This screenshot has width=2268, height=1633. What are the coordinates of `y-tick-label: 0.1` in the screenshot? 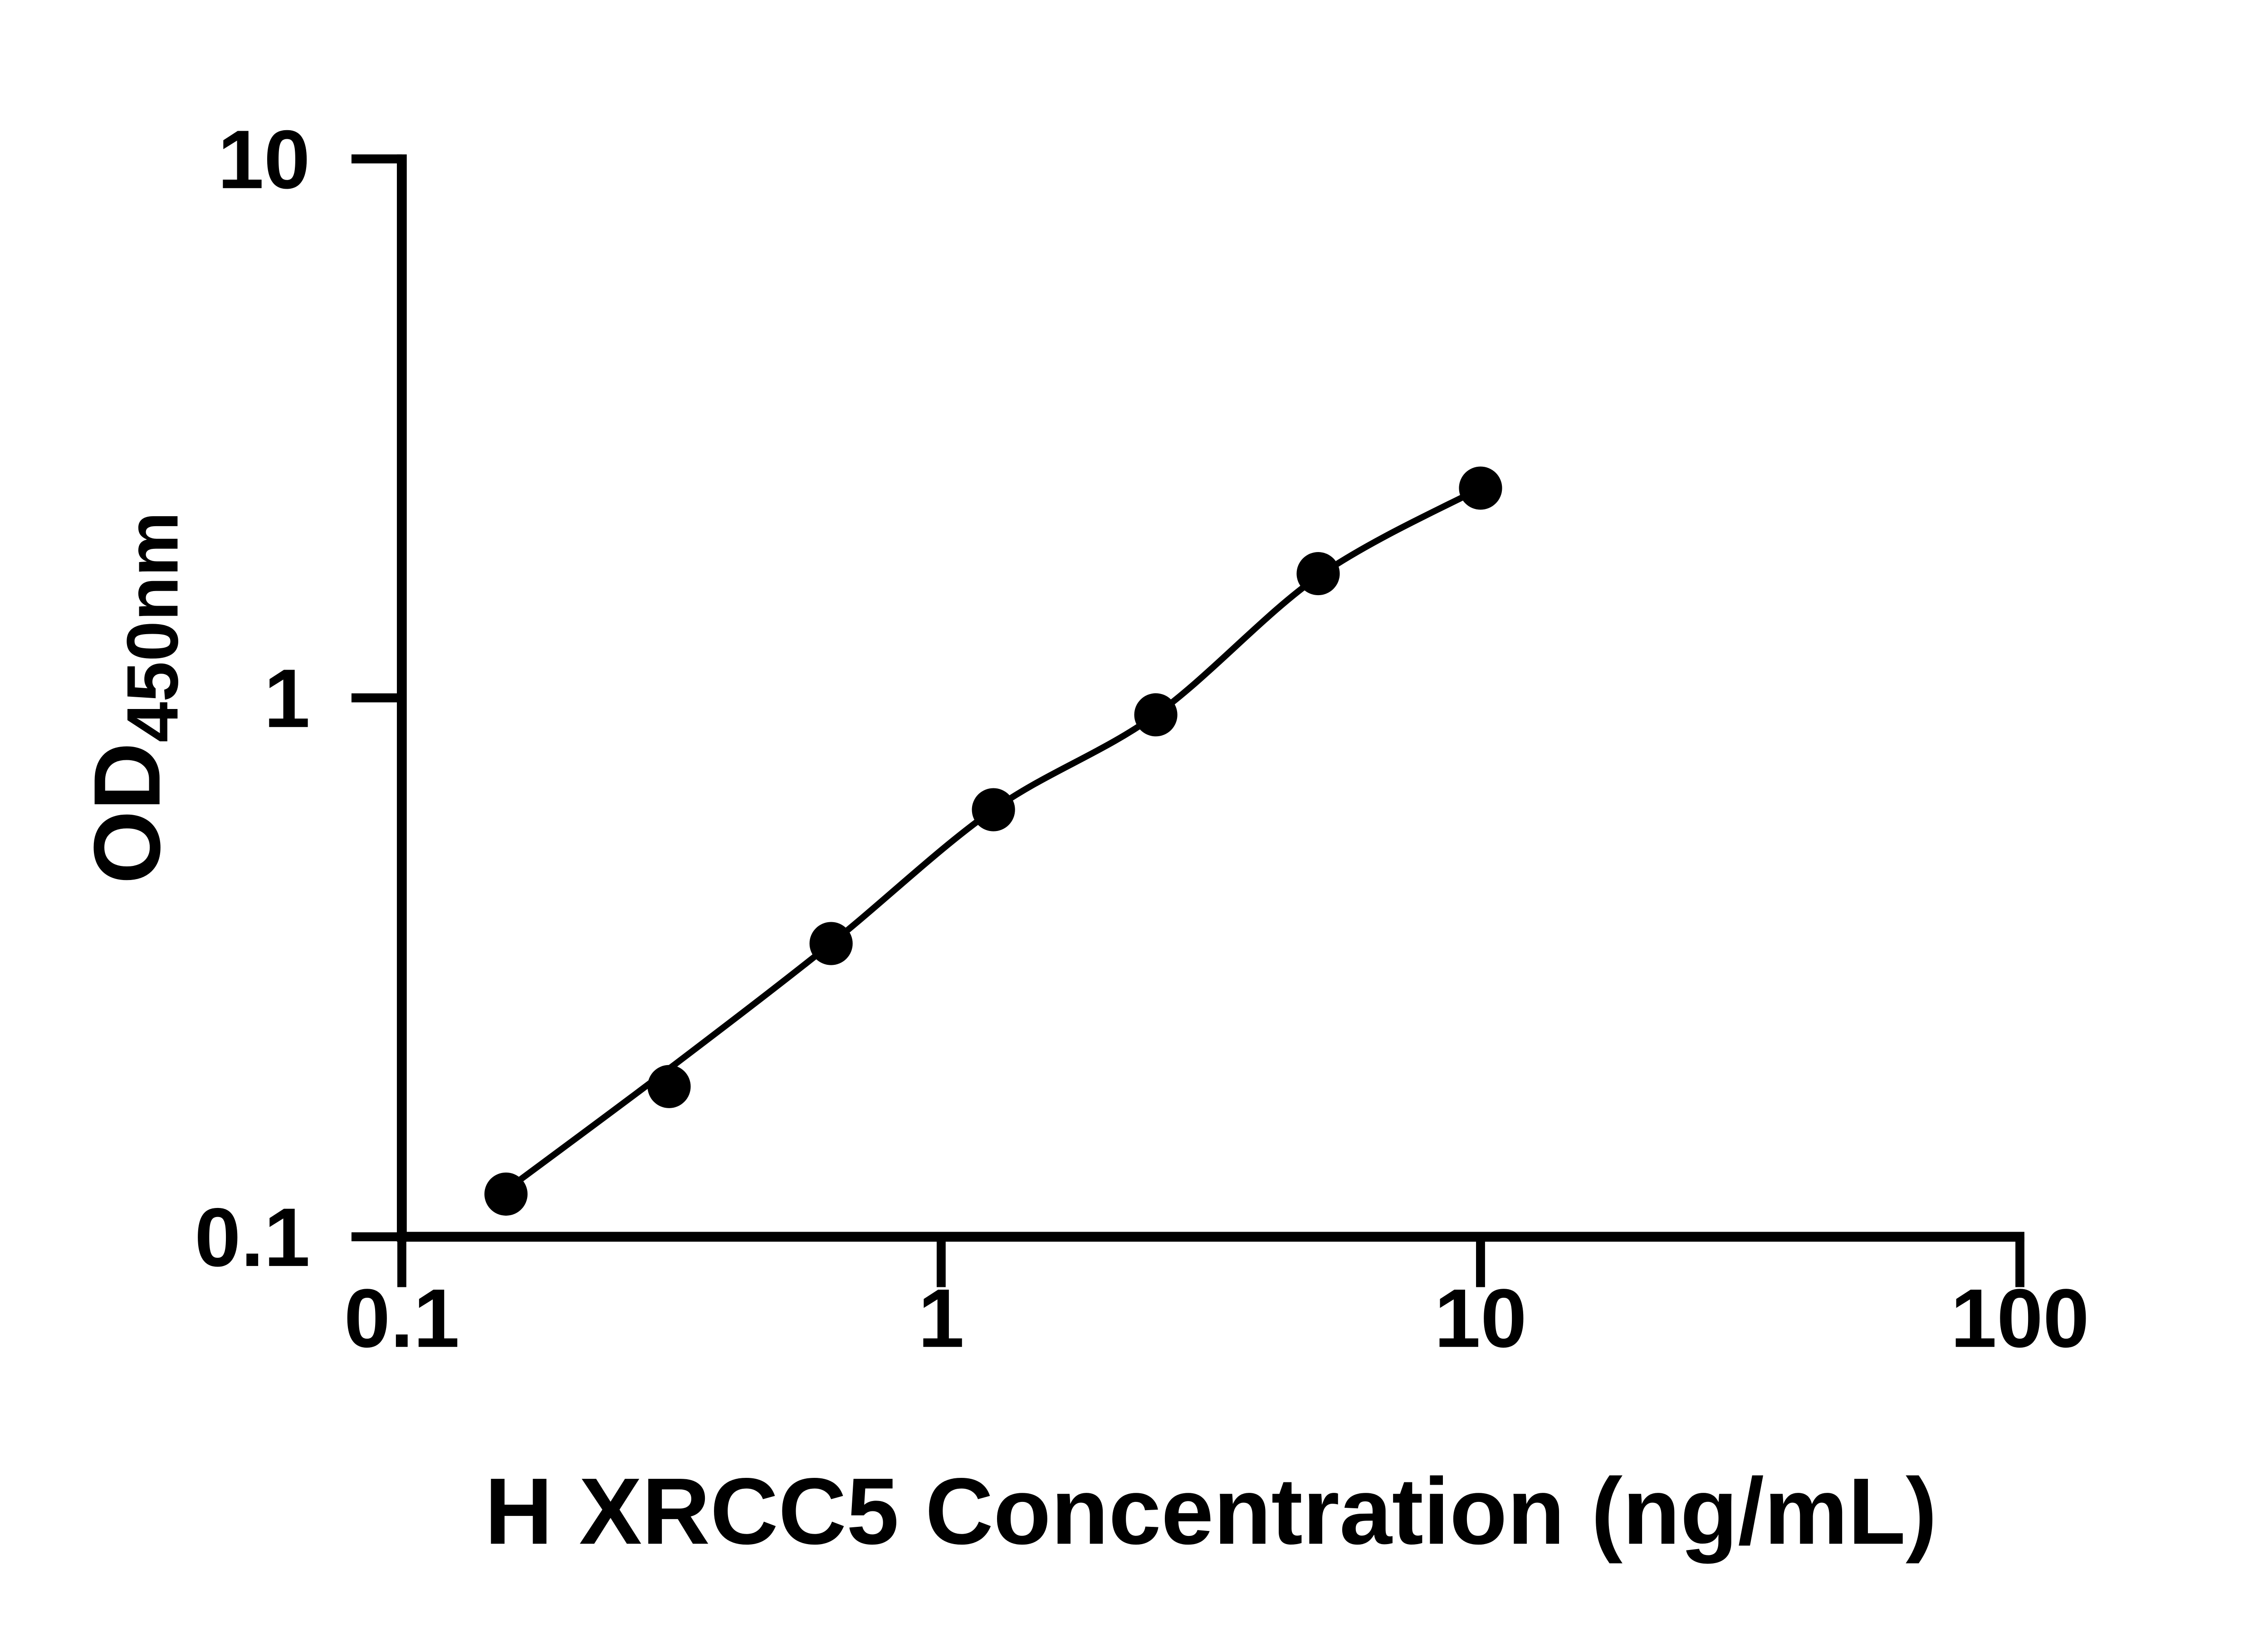 It's located at (253, 1237).